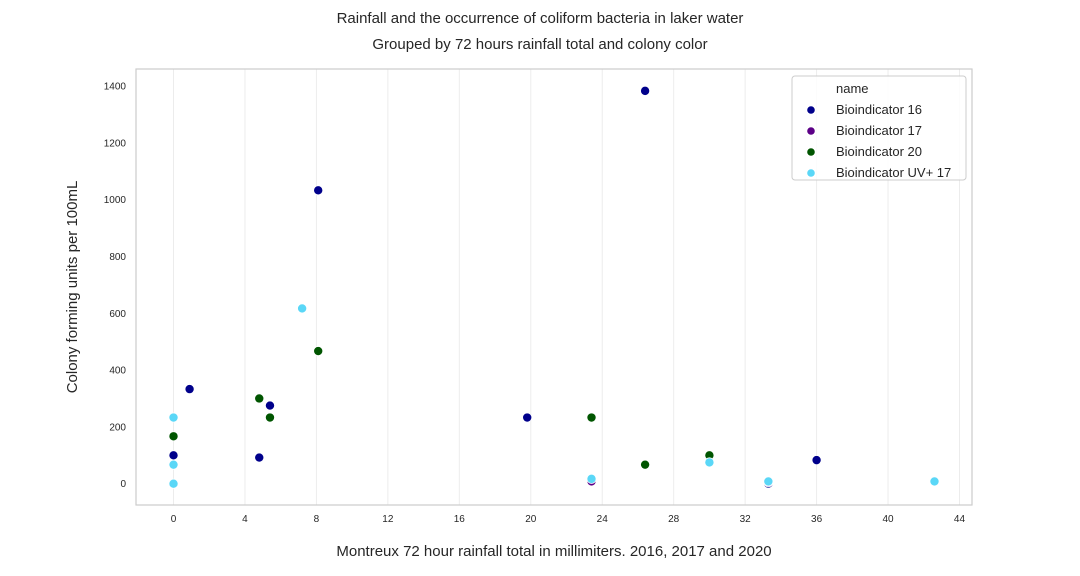  What do you see at coordinates (117, 314) in the screenshot?
I see `y-tick-label: 600` at bounding box center [117, 314].